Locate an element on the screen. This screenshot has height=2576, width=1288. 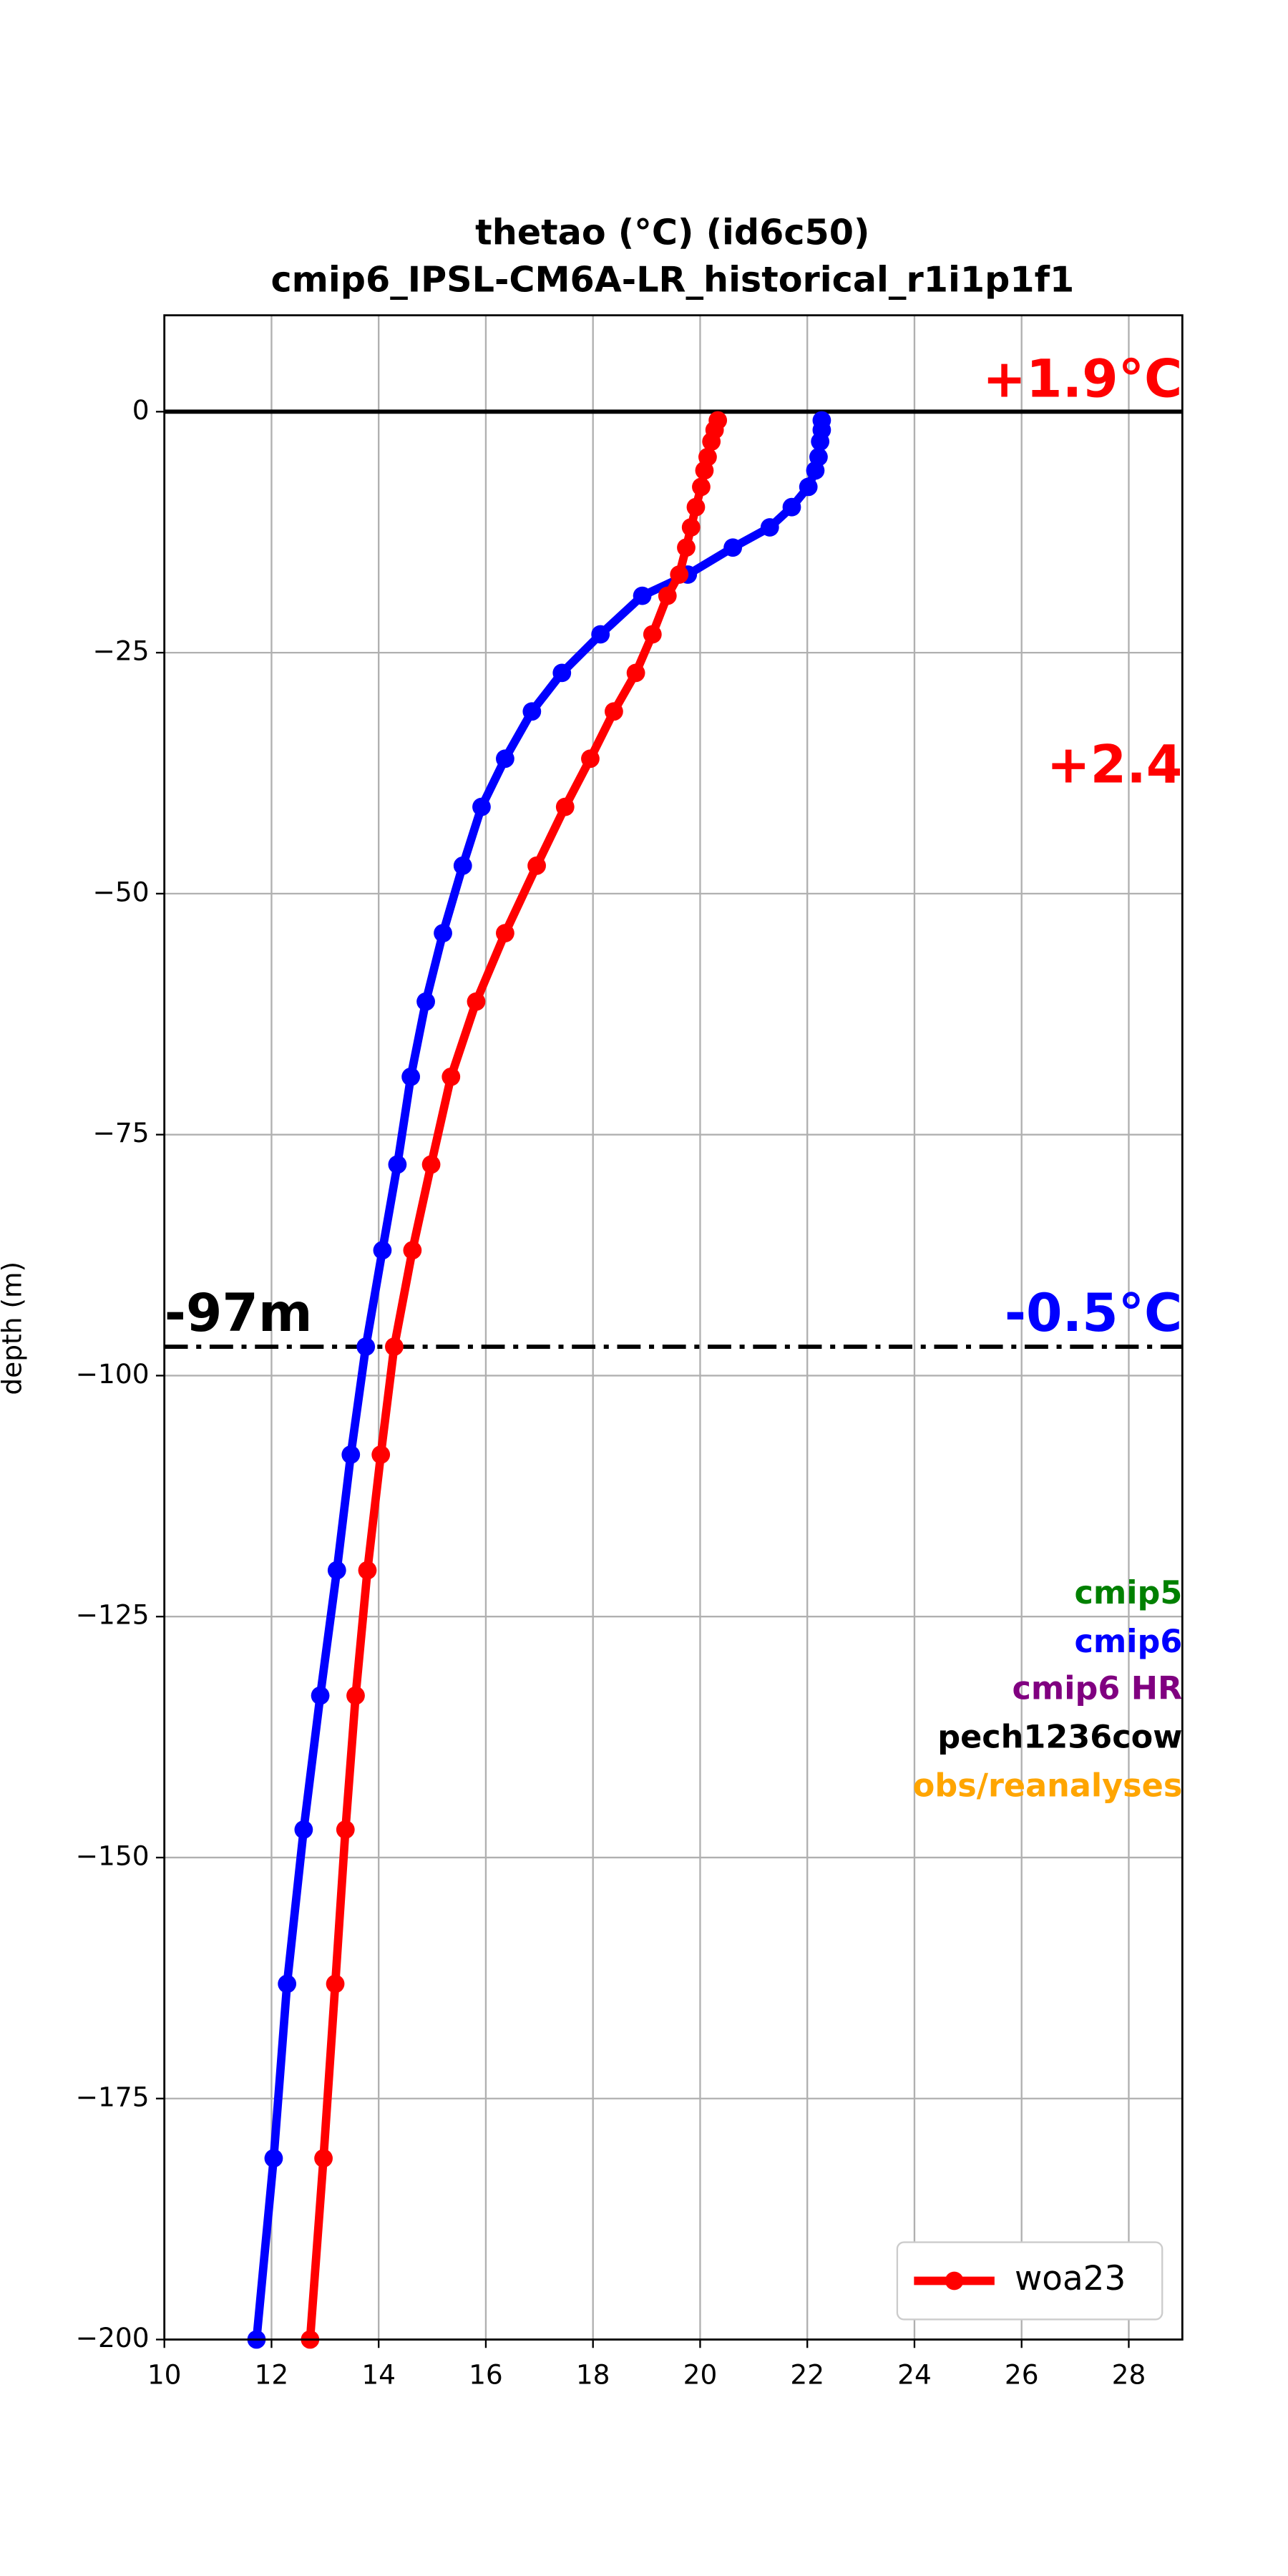
y-tick-label: −75 is located at coordinates (120, 1132).